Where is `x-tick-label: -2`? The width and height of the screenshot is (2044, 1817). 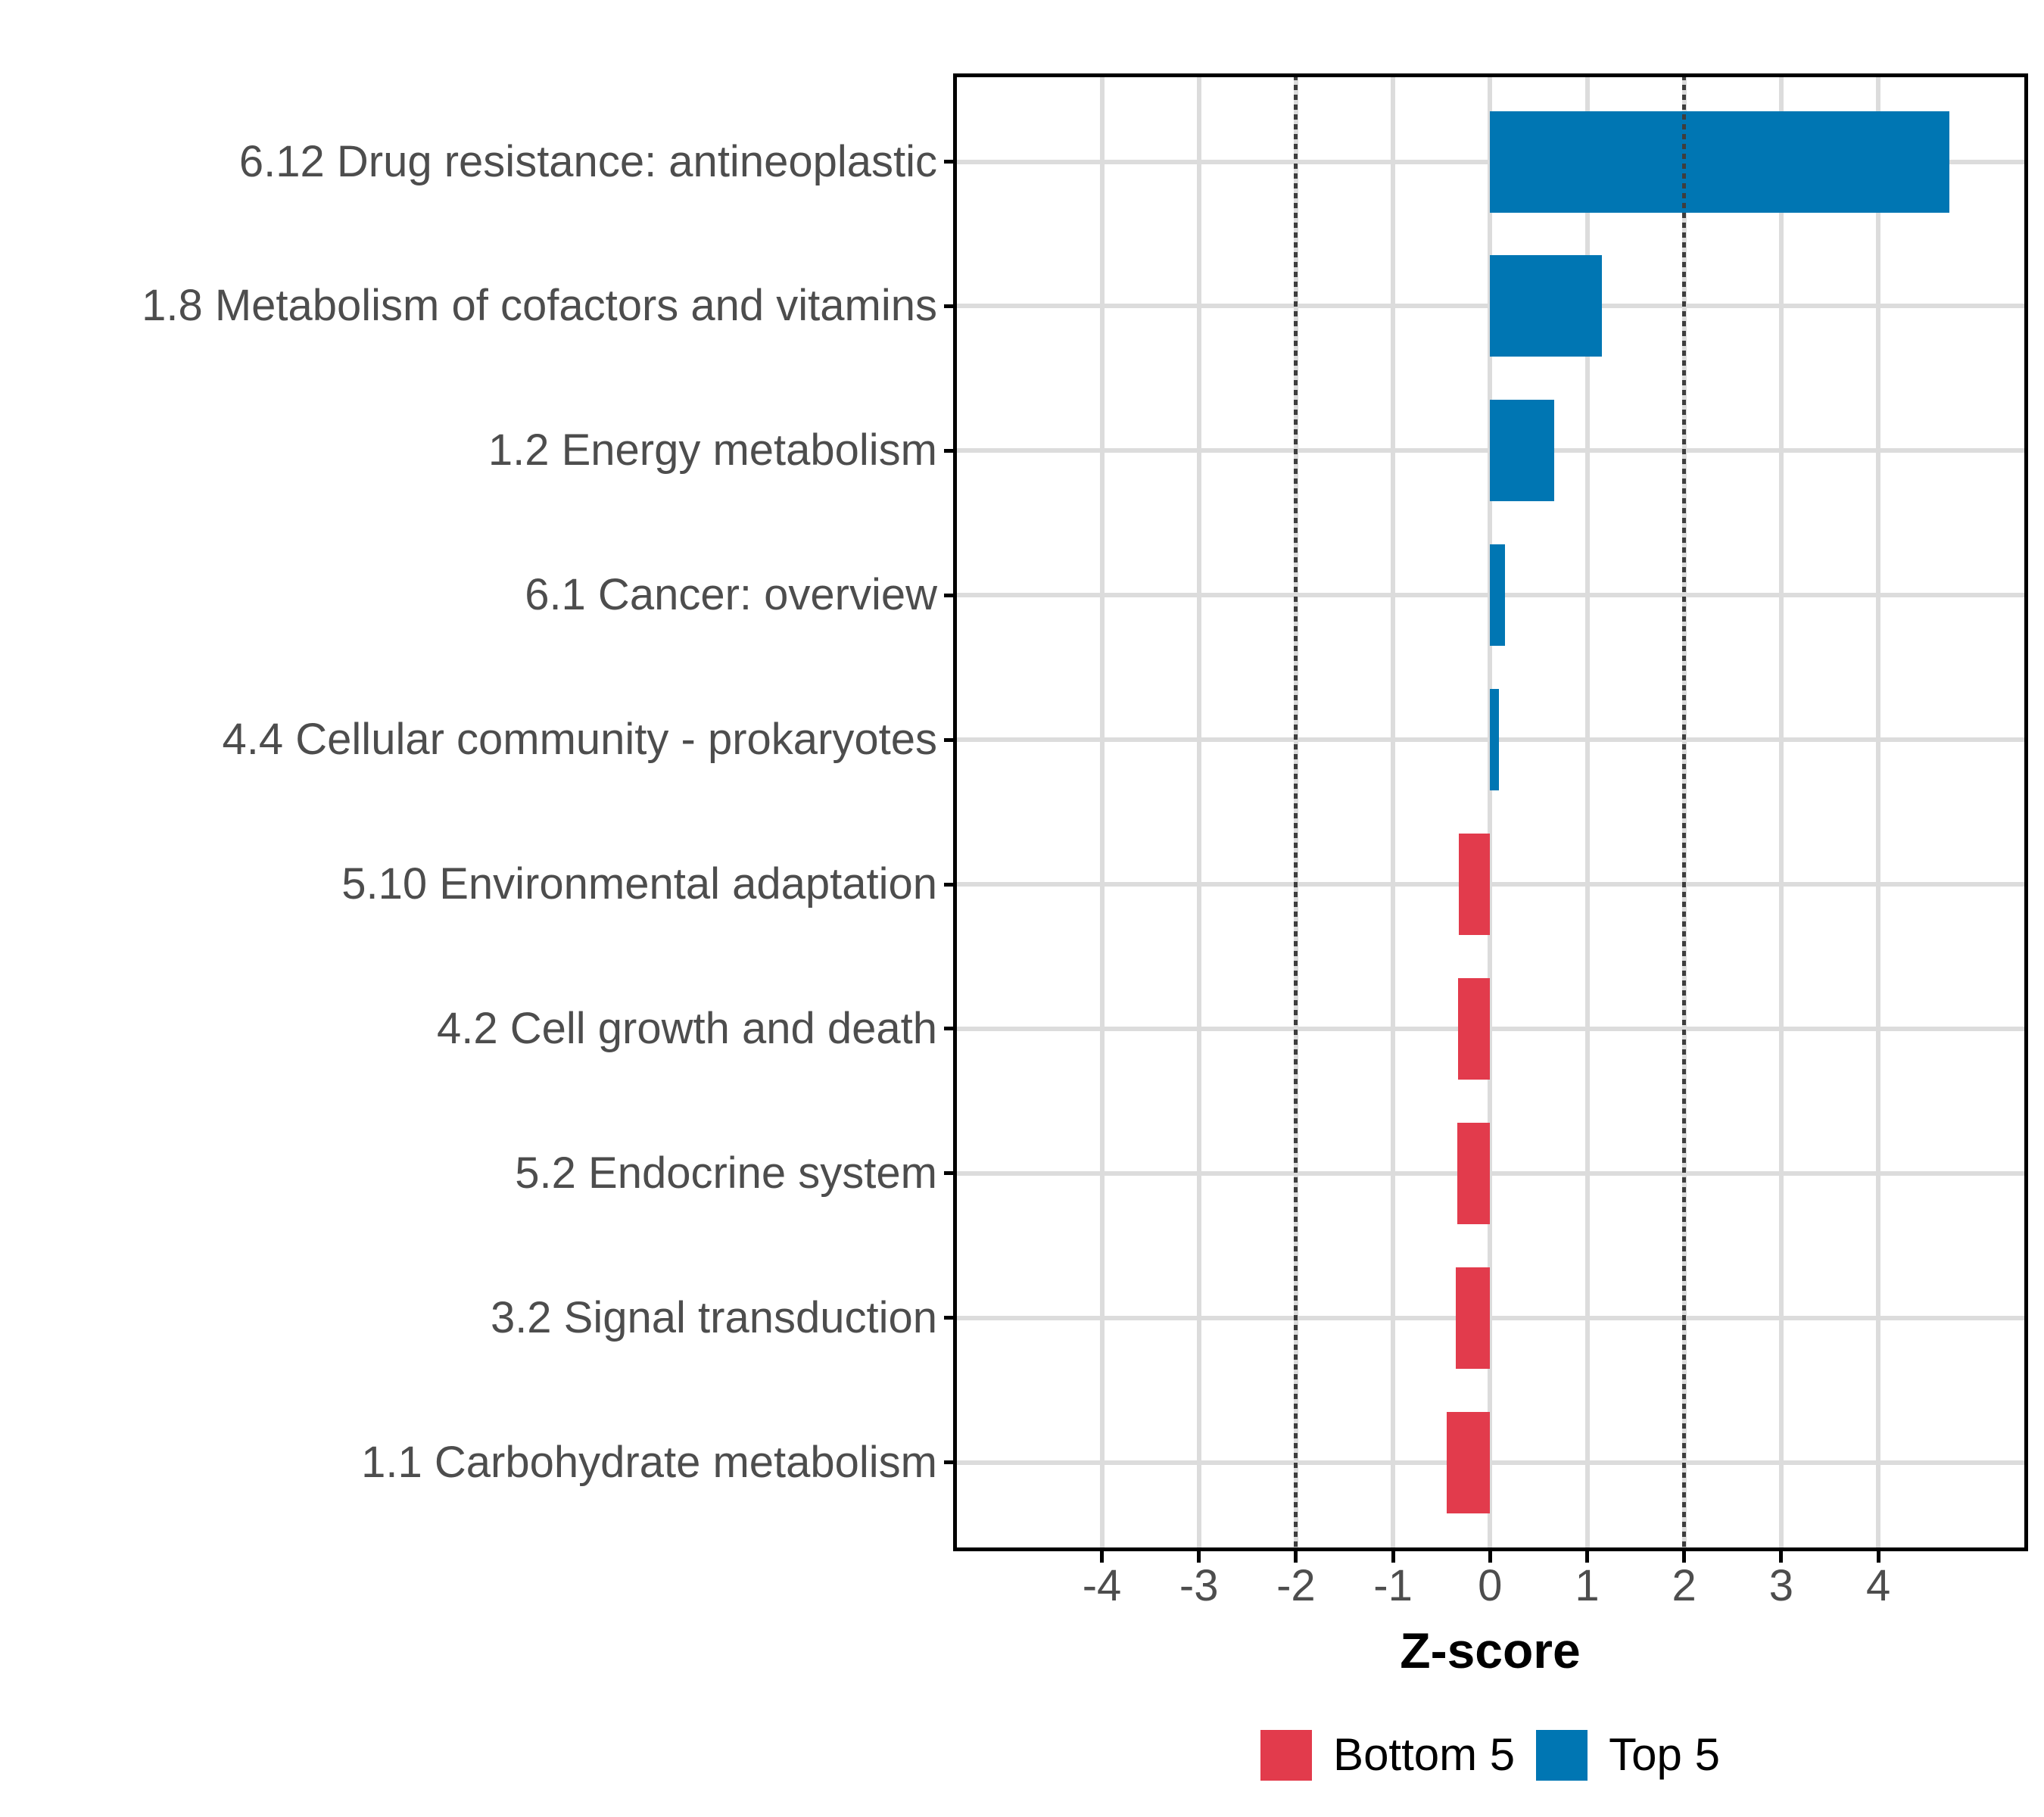 x-tick-label: -2 is located at coordinates (1296, 1586).